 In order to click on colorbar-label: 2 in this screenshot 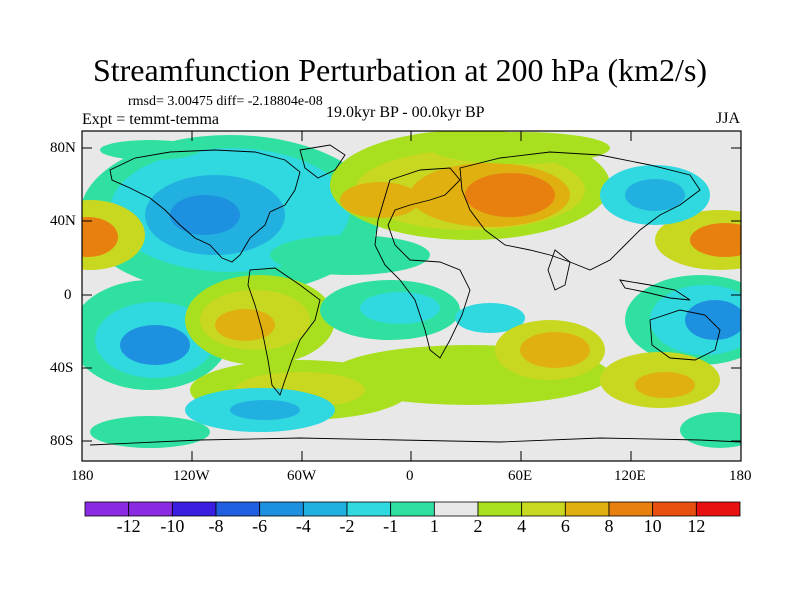, I will do `click(478, 526)`.